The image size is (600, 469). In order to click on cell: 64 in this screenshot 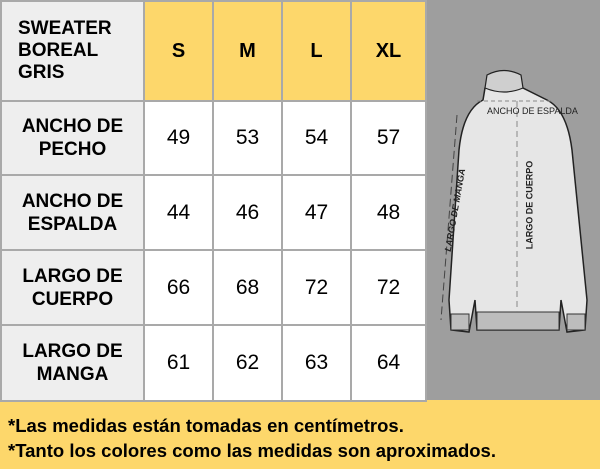, I will do `click(388, 363)`.